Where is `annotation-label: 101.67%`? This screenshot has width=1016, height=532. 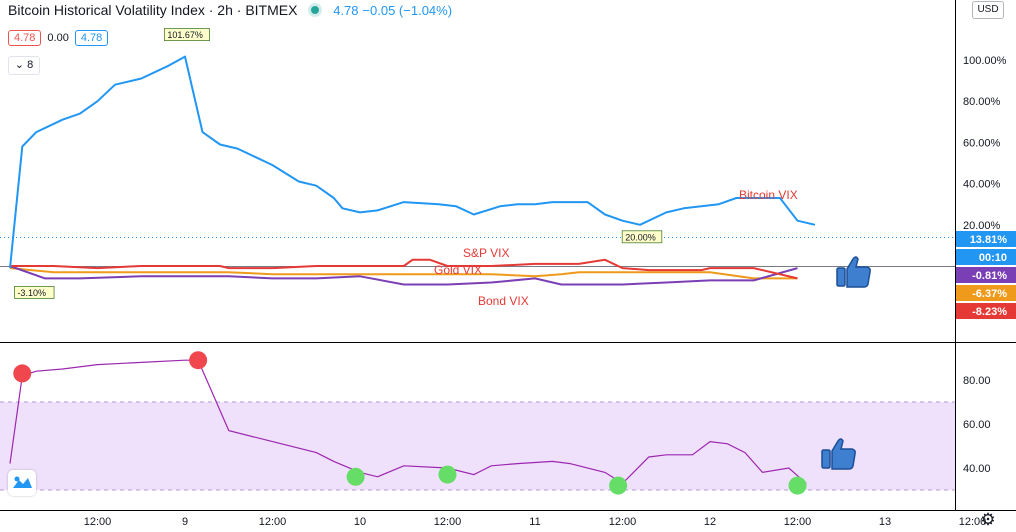 annotation-label: 101.67% is located at coordinates (185, 35).